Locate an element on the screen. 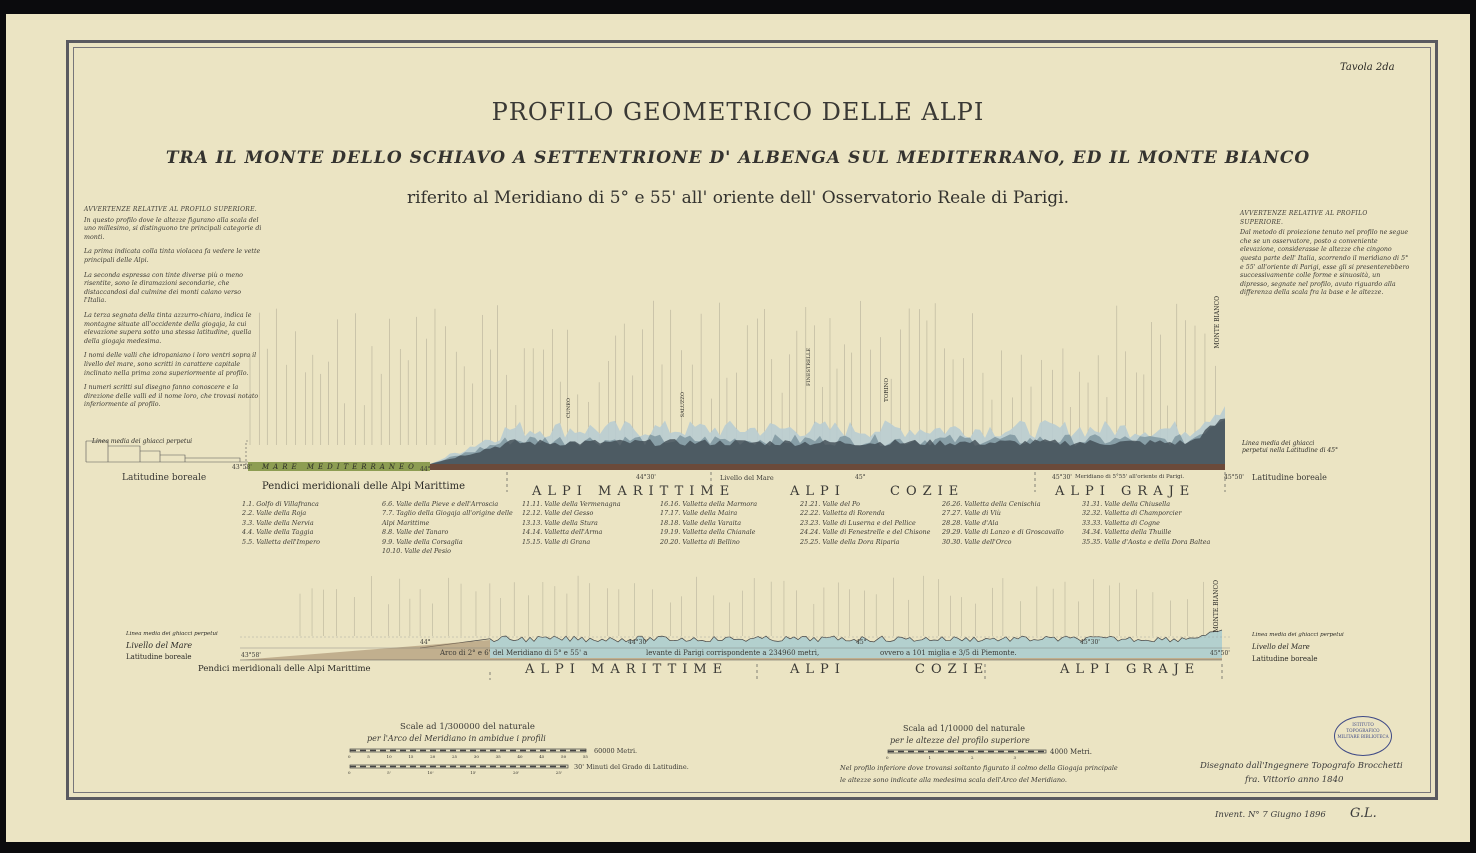  lower-latitude-label: Latitudine boreale is located at coordinates (159, 657).